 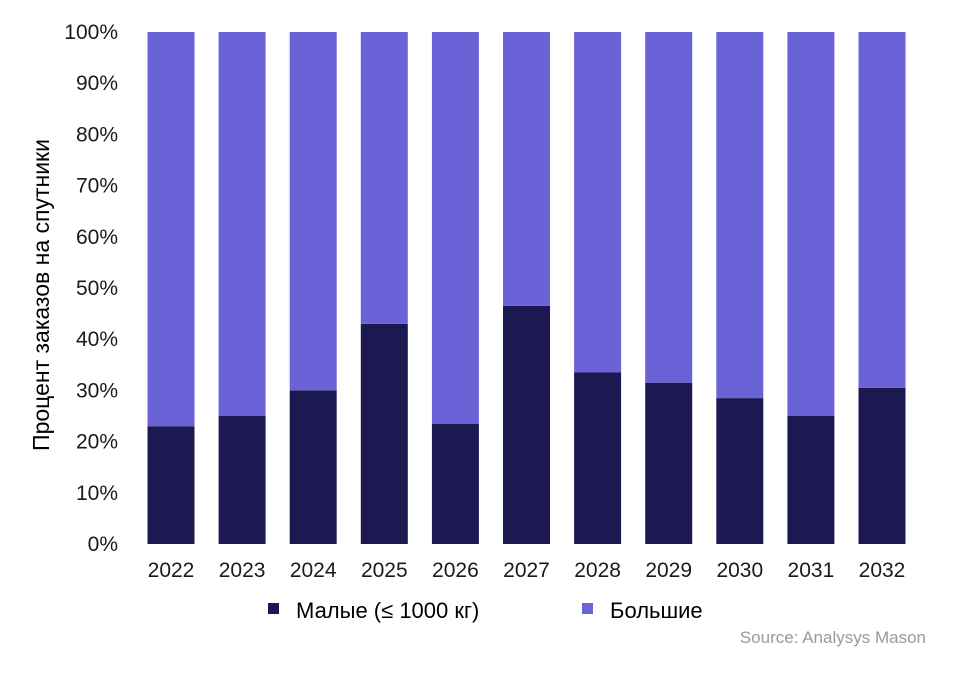 I want to click on y-tick-label-0pct: 0%, so click(x=103, y=544).